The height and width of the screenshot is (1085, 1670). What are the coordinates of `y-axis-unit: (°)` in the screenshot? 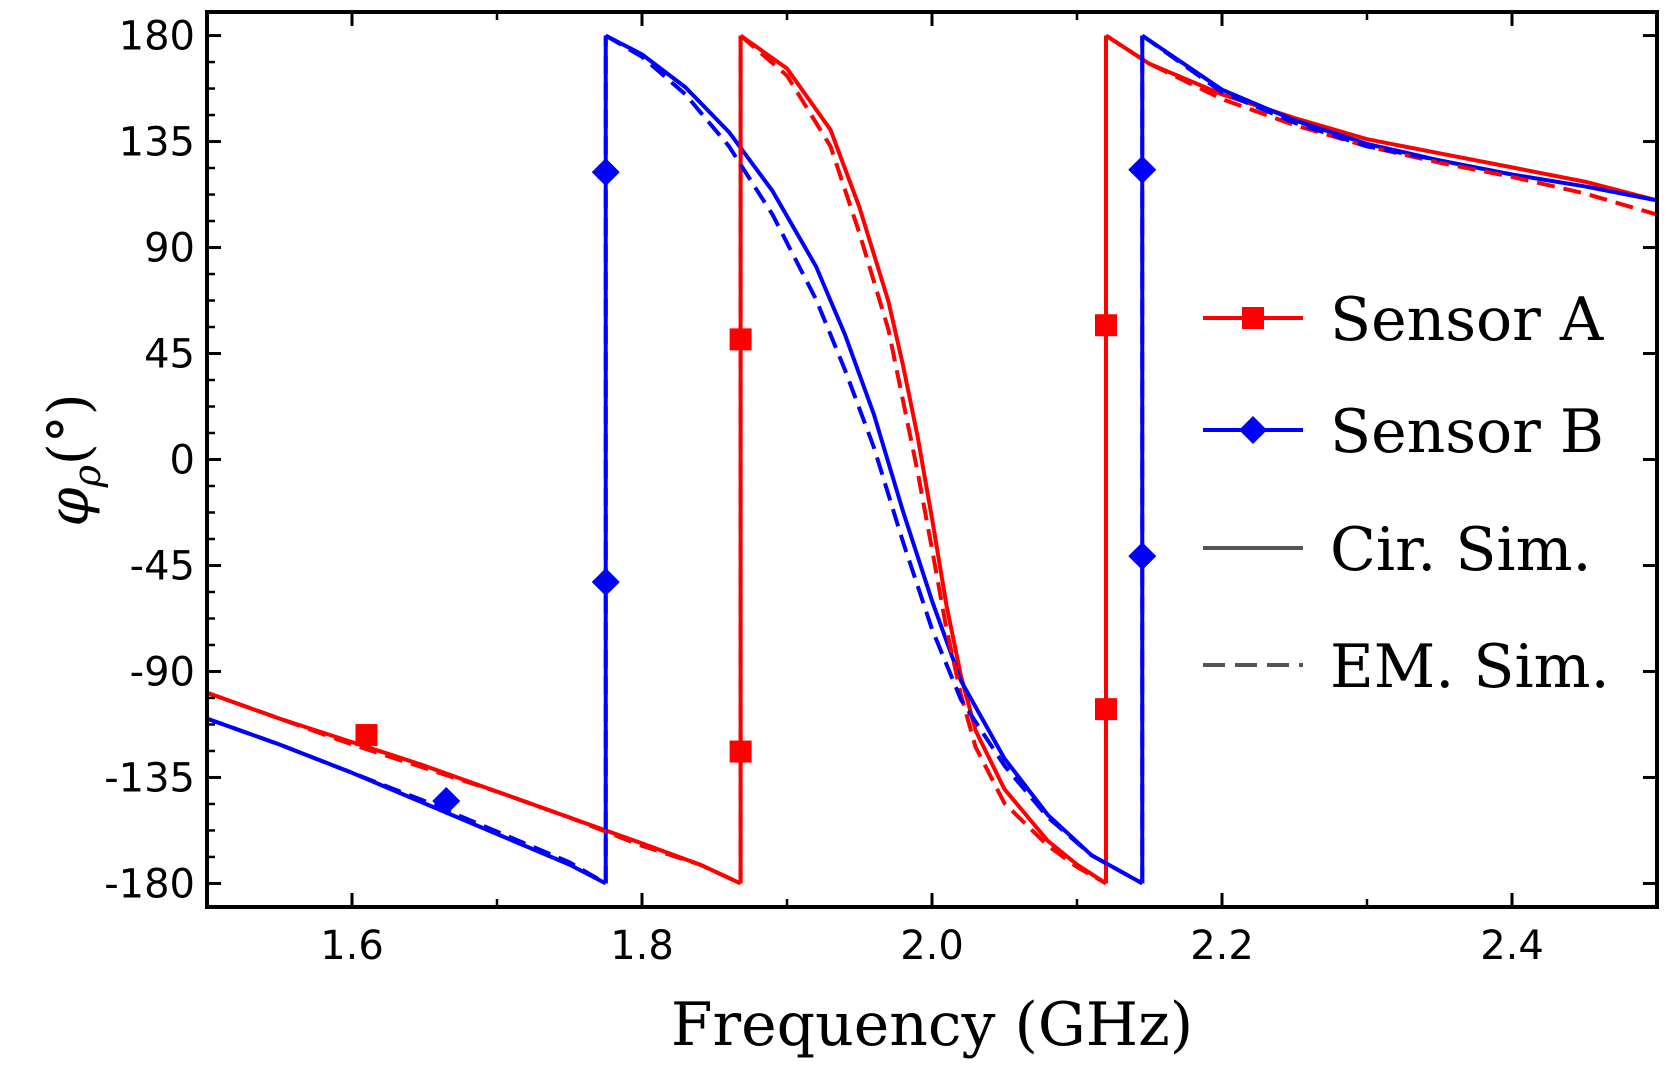 It's located at (69, 429).